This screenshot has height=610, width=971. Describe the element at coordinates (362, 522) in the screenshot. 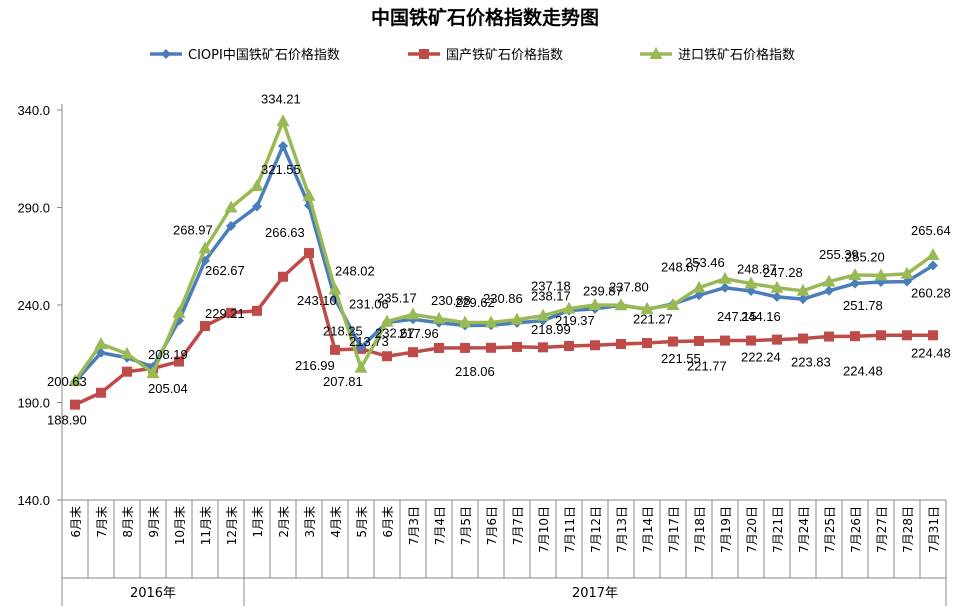

I see `x-tick-label: 5月末` at that location.